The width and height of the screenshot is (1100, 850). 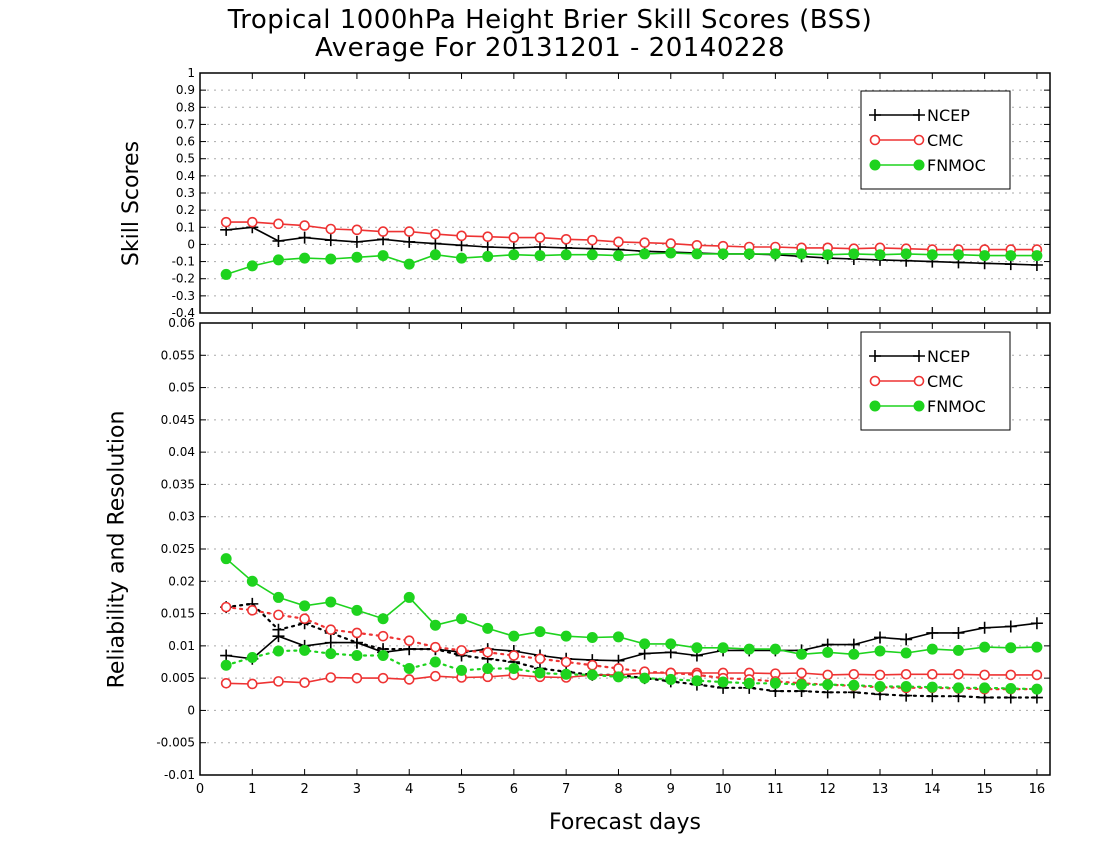 I want to click on x-tick-label: 14, so click(x=932, y=789).